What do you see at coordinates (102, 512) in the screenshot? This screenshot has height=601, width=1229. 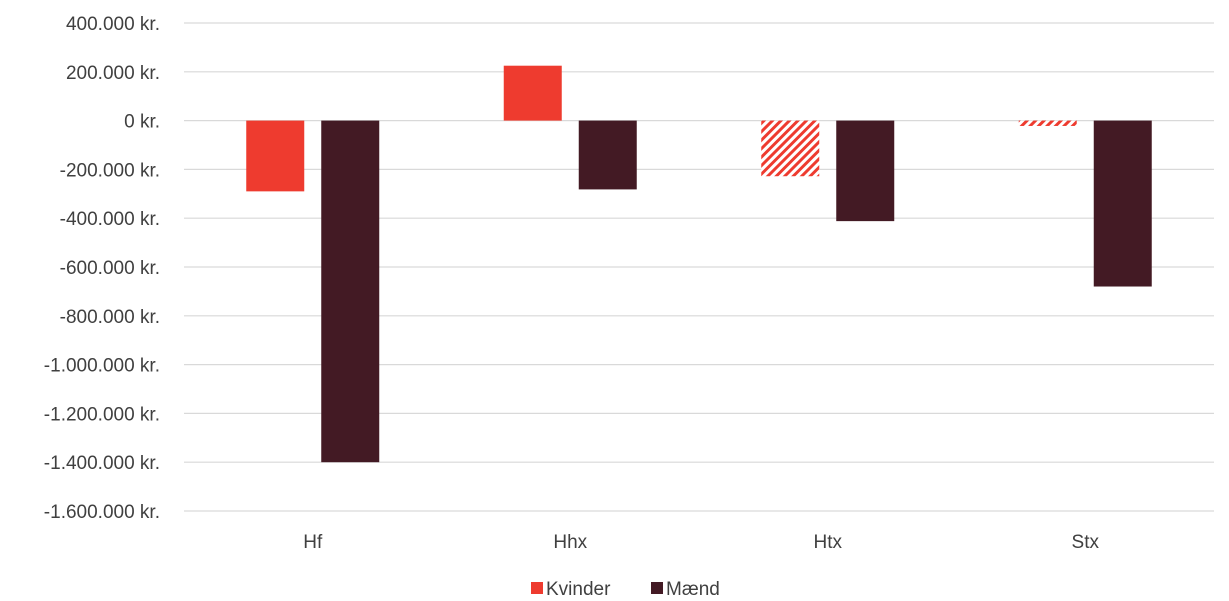 I see `y-tick-label: -1.600.000 kr.` at bounding box center [102, 512].